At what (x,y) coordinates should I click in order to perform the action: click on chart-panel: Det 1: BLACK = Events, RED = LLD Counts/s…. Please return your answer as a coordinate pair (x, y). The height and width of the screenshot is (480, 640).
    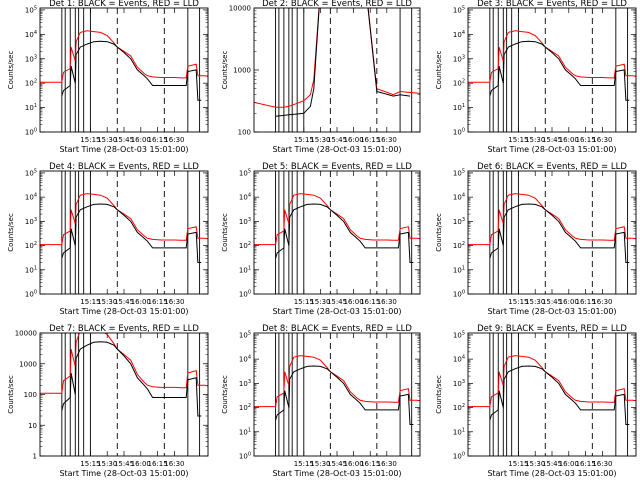
    Looking at the image, I should click on (108, 77).